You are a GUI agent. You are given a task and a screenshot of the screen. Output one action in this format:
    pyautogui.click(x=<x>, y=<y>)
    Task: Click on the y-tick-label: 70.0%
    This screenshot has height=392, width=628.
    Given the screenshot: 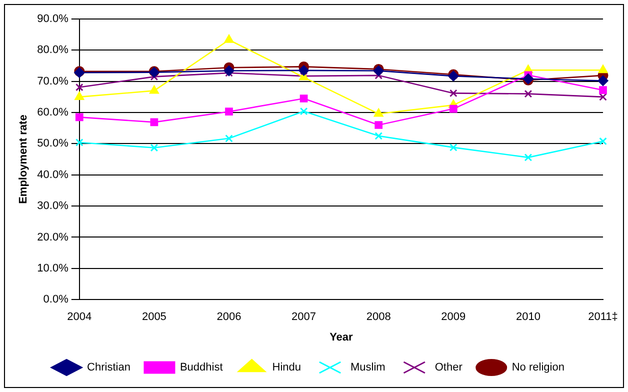 What is the action you would take?
    pyautogui.click(x=53, y=81)
    